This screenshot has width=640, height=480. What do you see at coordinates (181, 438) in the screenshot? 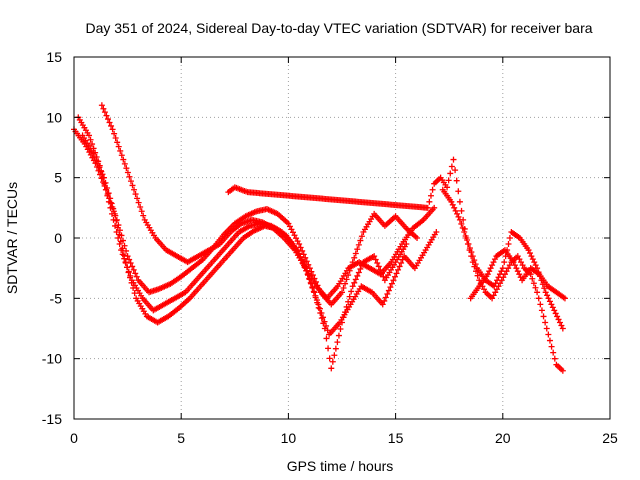
I see `x-tick-label: 5` at bounding box center [181, 438].